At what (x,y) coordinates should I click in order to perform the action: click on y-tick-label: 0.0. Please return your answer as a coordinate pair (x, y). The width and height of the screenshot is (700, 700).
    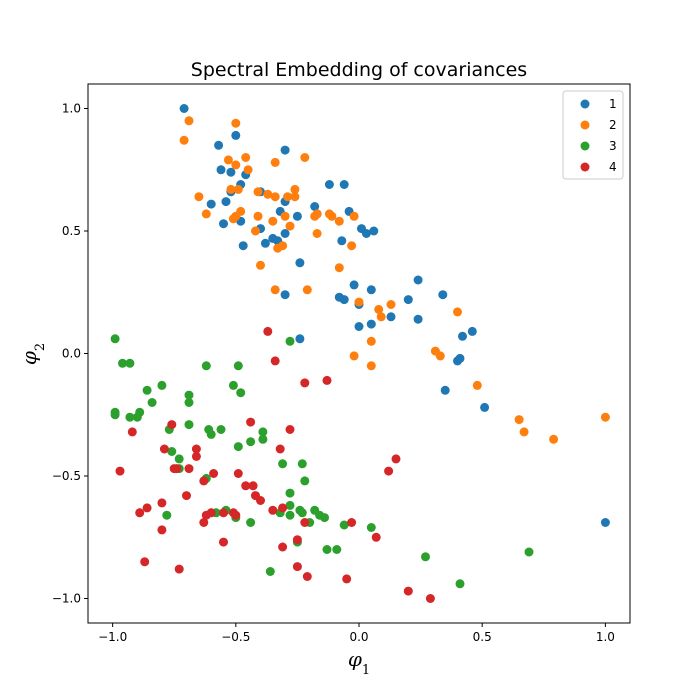
    Looking at the image, I should click on (71, 354).